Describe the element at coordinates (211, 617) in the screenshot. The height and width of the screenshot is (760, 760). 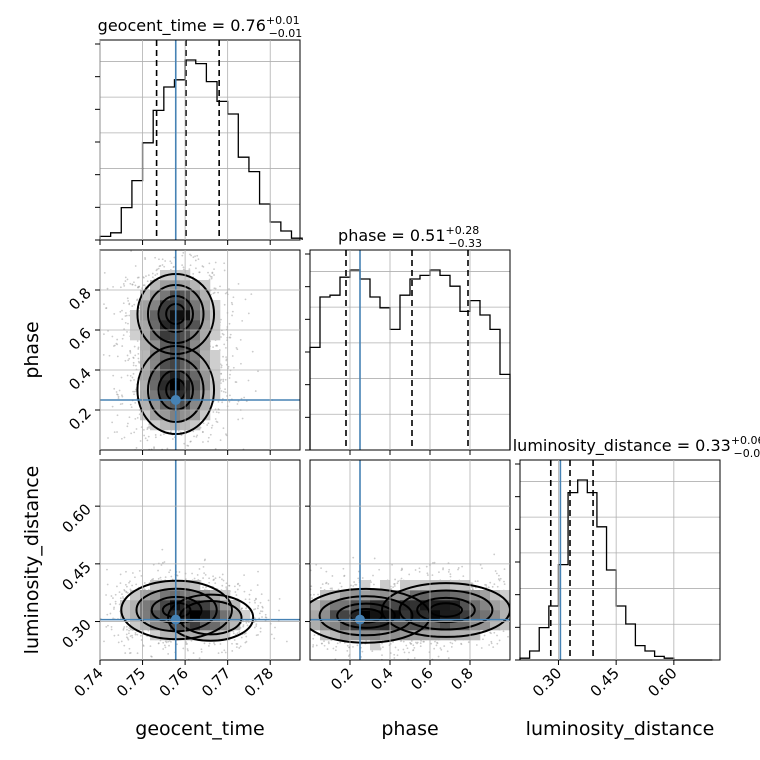
I see `contour-line` at that location.